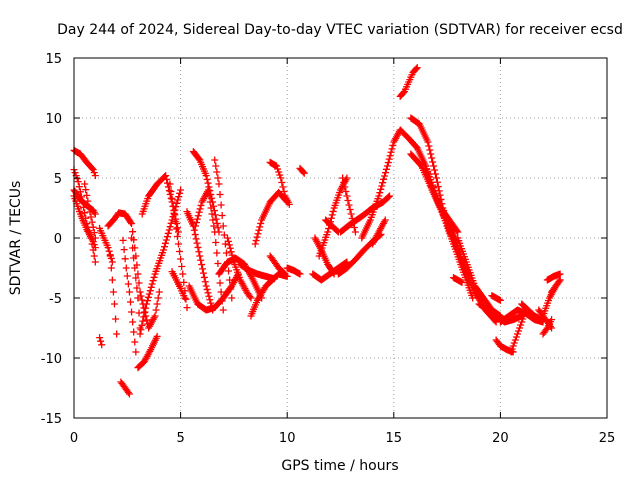 This screenshot has height=480, width=640. I want to click on y-tick-label: 0, so click(58, 239).